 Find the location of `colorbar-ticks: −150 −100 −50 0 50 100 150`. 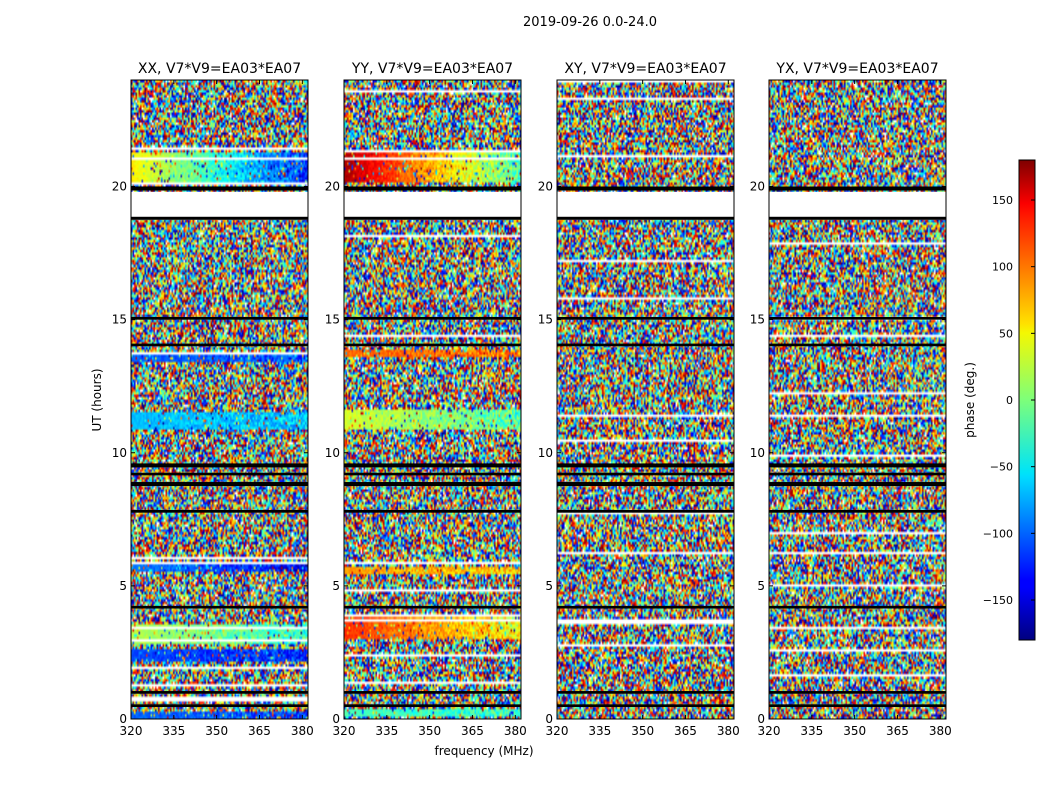

colorbar-ticks: −150 −100 −50 0 50 100 150 is located at coordinates (1009, 400).